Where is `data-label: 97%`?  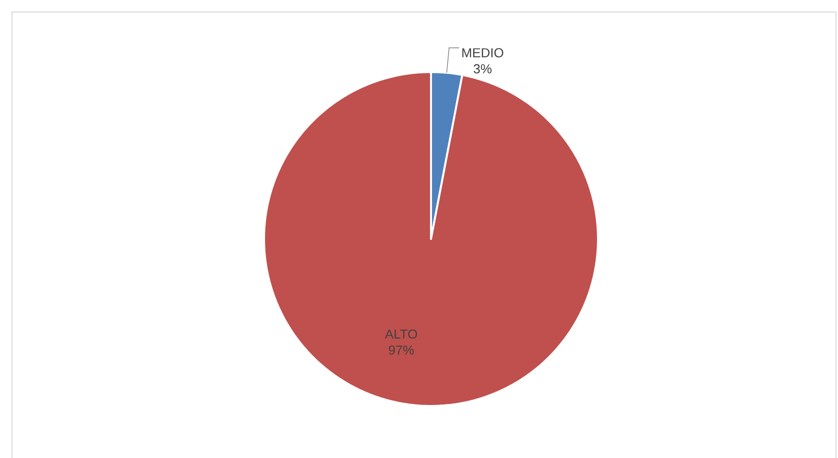 data-label: 97% is located at coordinates (401, 350).